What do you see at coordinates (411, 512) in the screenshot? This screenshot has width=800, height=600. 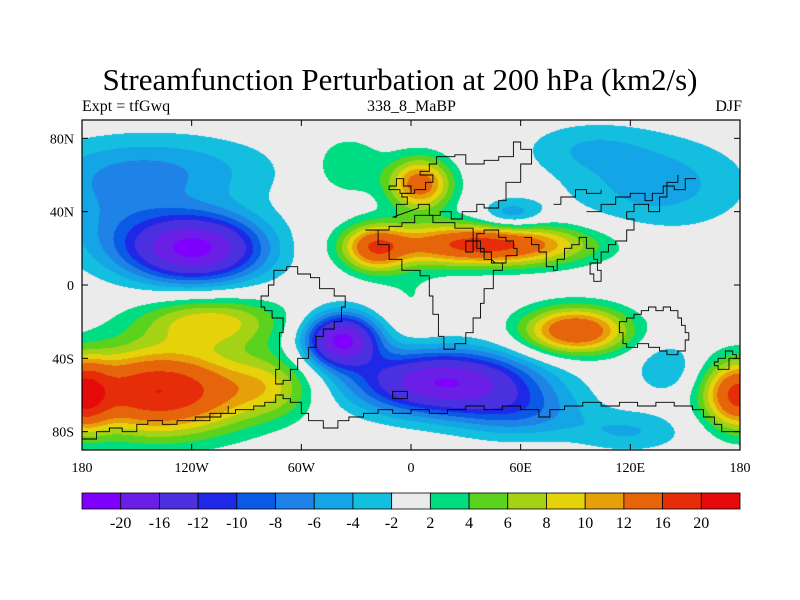 I see `colorbar: -20 -16 -12 -10 -8 -6 -4 -2 2 4 6 8 10 12 16 20` at bounding box center [411, 512].